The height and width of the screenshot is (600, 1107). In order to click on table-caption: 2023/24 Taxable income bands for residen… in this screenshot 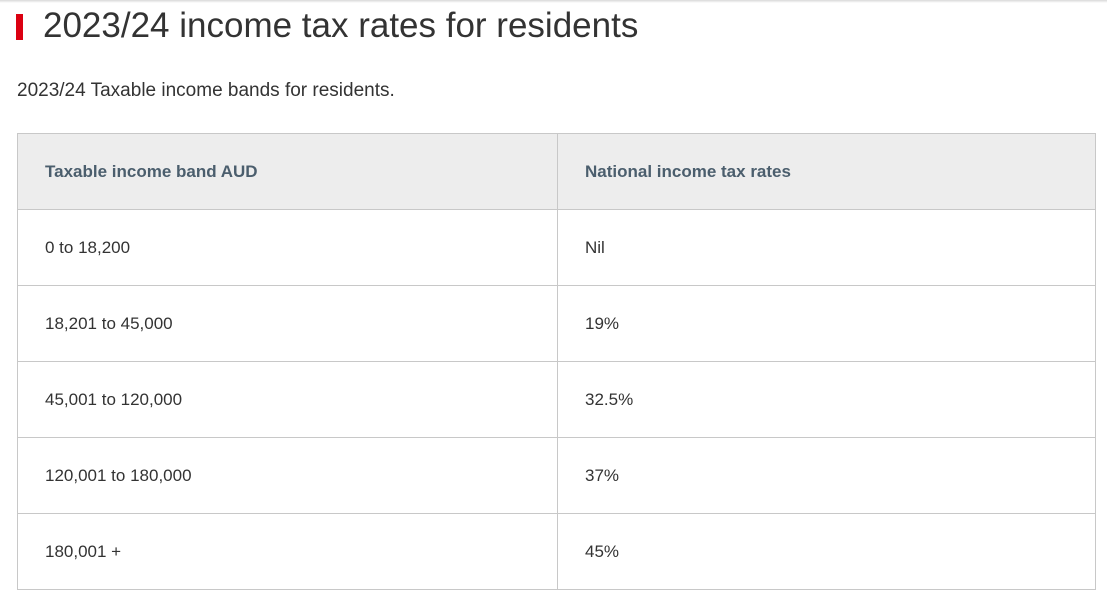, I will do `click(206, 90)`.